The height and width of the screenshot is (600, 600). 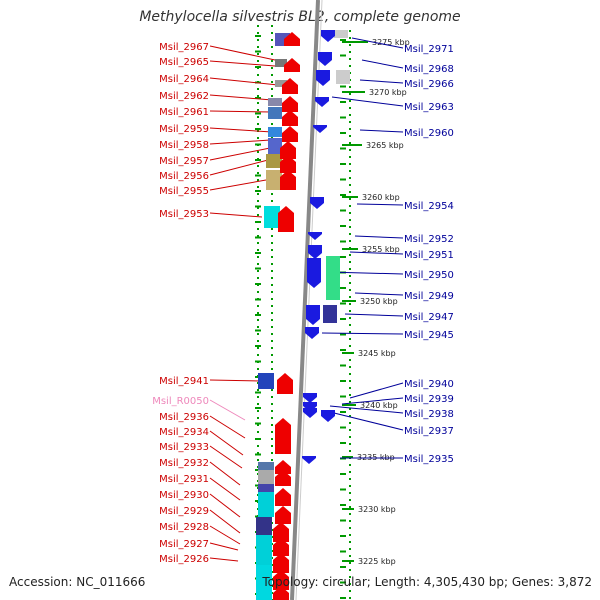 I want to click on left-gene-label: Msil_2955, so click(x=184, y=191).